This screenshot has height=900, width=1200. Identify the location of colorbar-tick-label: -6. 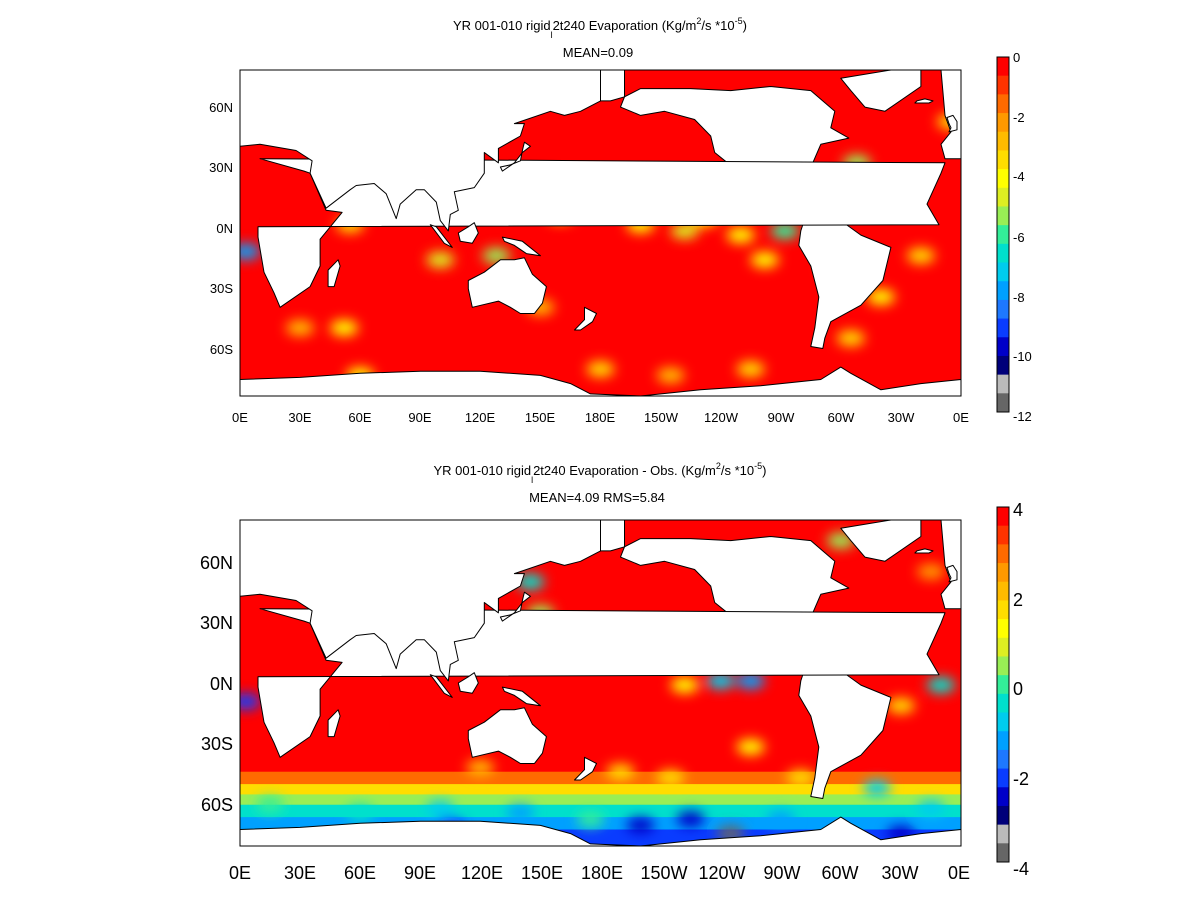
(1019, 237).